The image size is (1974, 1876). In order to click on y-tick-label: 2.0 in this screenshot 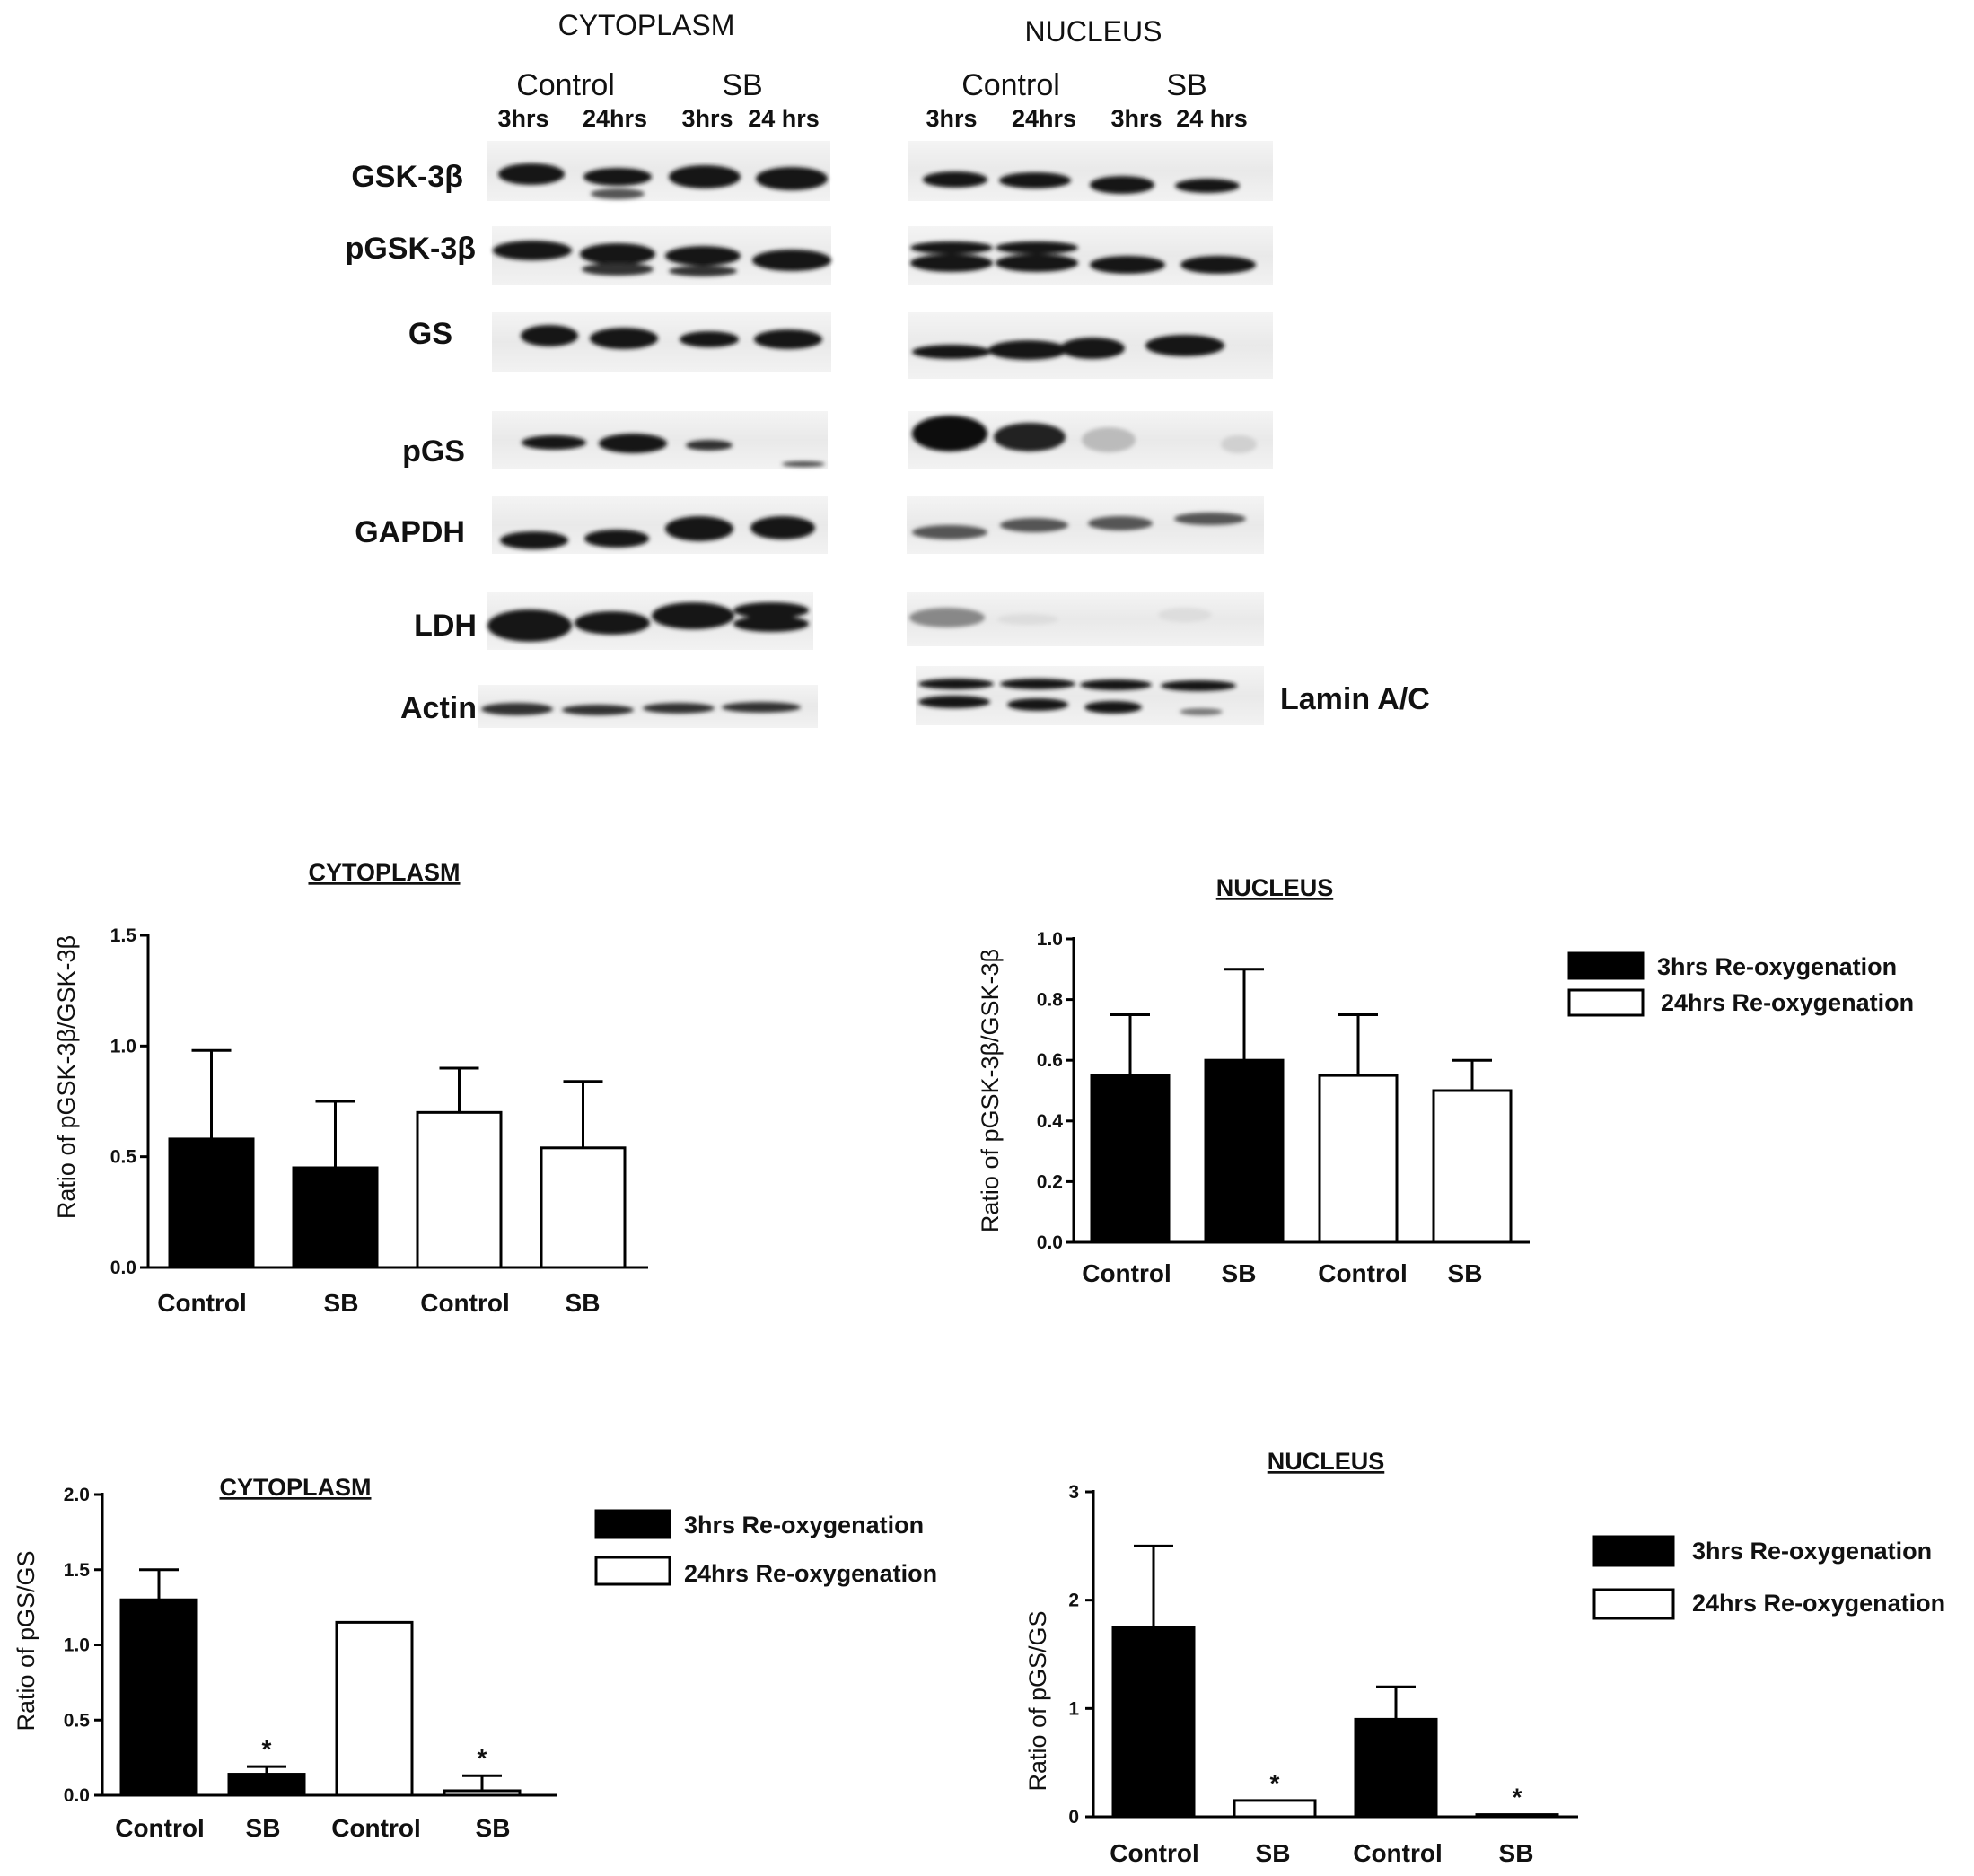, I will do `click(77, 1495)`.